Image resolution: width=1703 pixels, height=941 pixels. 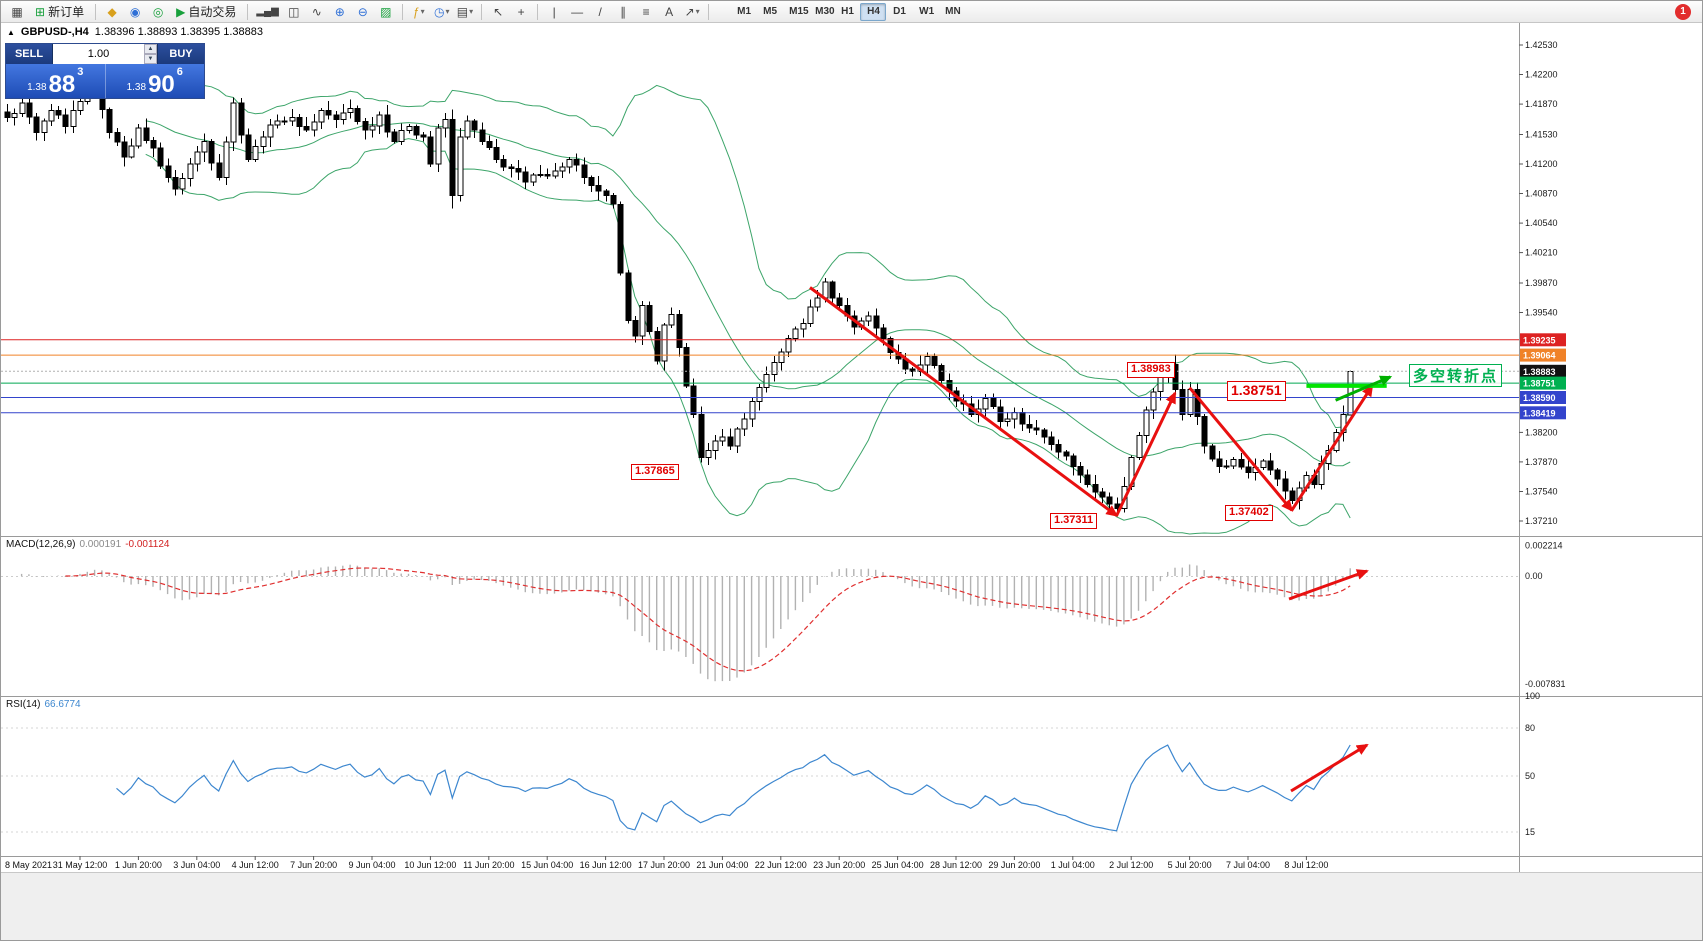 What do you see at coordinates (267, 12) in the screenshot?
I see `bar-chart-button: ▂▄▆` at bounding box center [267, 12].